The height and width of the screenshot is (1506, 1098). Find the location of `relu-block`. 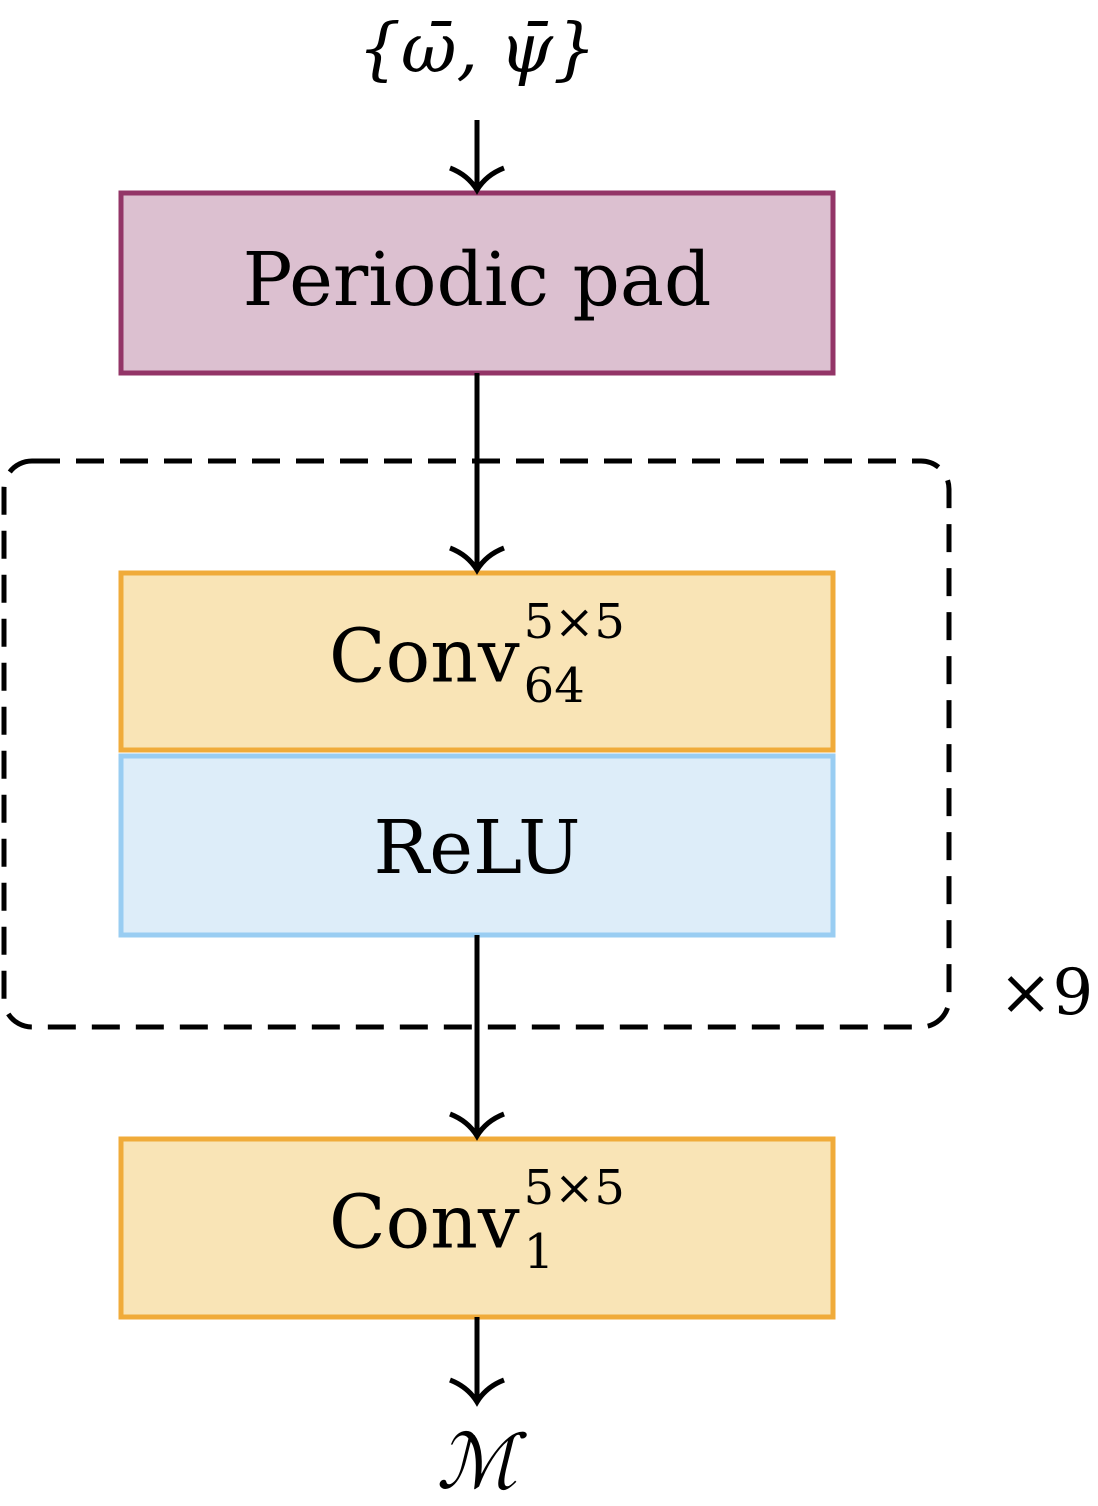

relu-block is located at coordinates (477, 845).